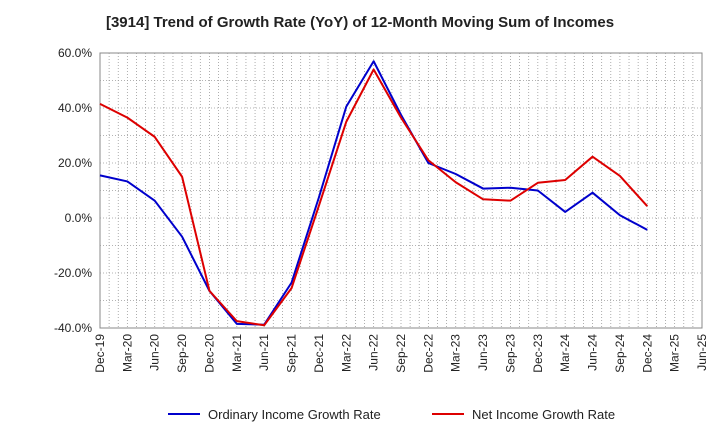 Image resolution: width=720 pixels, height=440 pixels. What do you see at coordinates (428, 353) in the screenshot?
I see `x-tick-label: Dec-22` at bounding box center [428, 353].